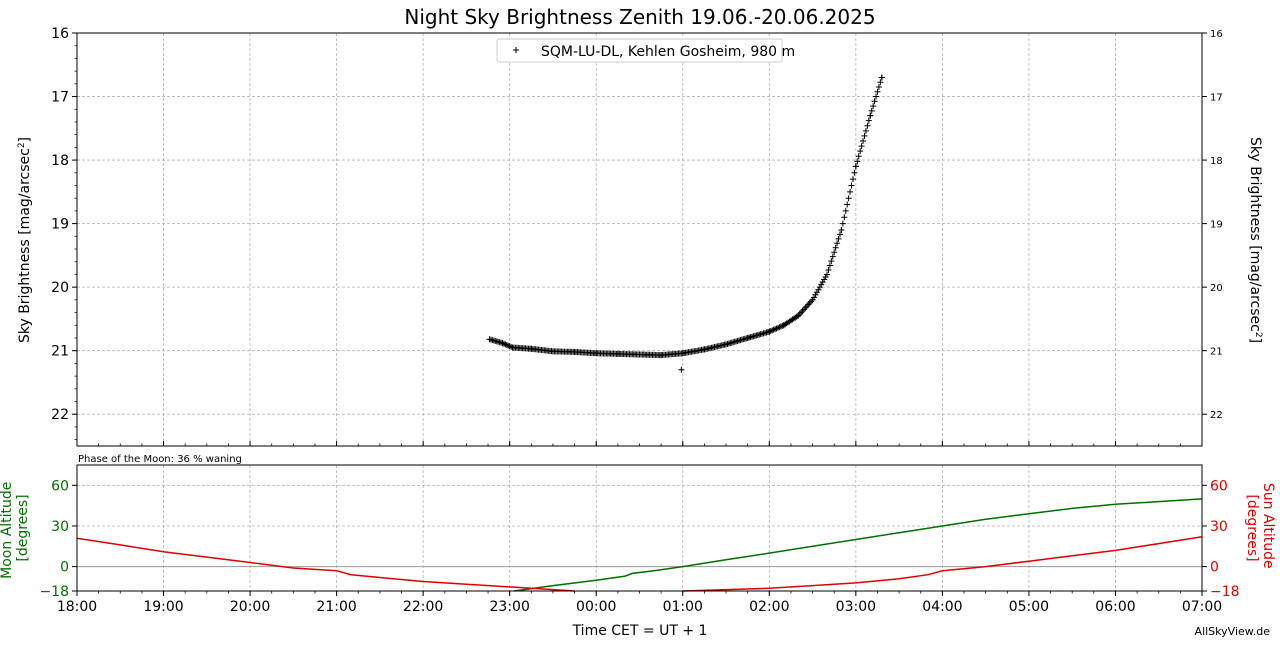  What do you see at coordinates (60, 288) in the screenshot?
I see `left-y-tick-label: 20` at bounding box center [60, 288].